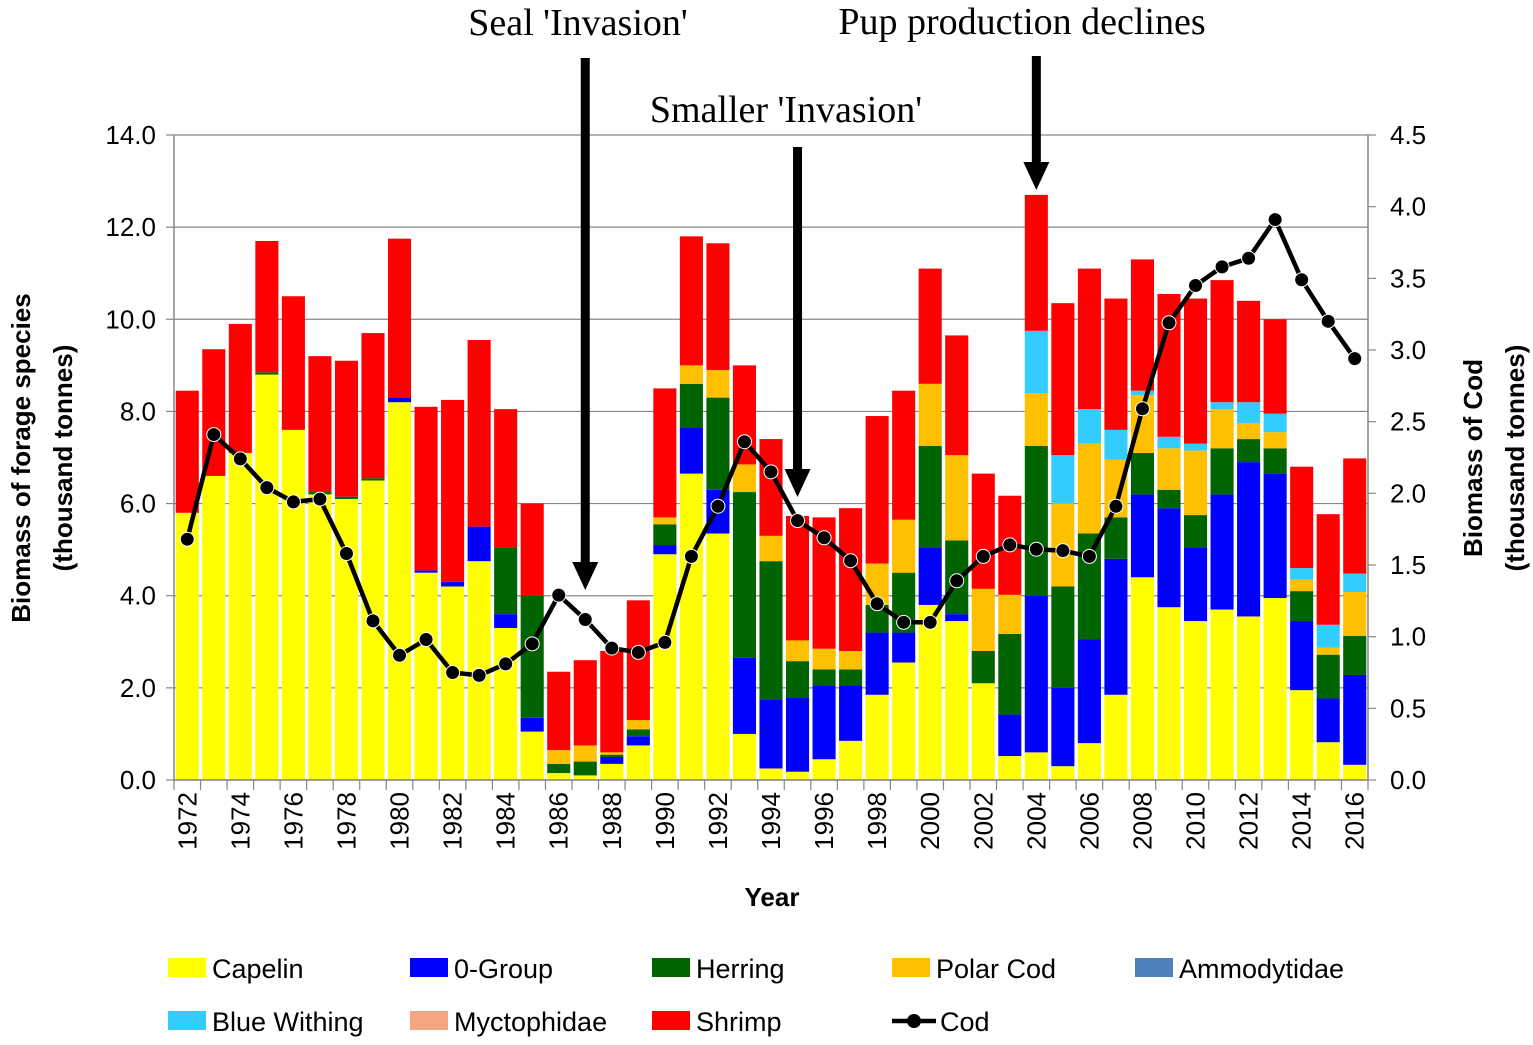  What do you see at coordinates (1169, 499) in the screenshot?
I see `bar-herring-2009` at bounding box center [1169, 499].